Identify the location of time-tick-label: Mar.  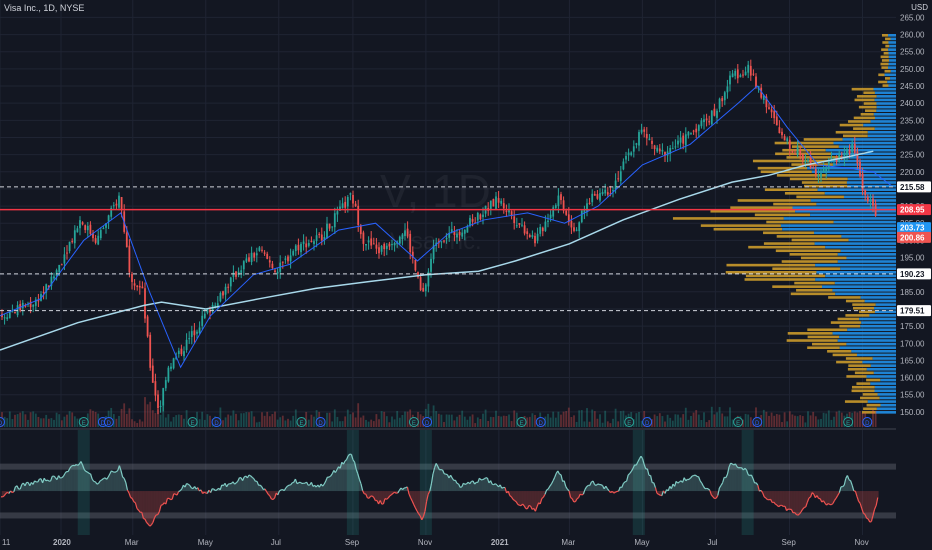
(568, 542).